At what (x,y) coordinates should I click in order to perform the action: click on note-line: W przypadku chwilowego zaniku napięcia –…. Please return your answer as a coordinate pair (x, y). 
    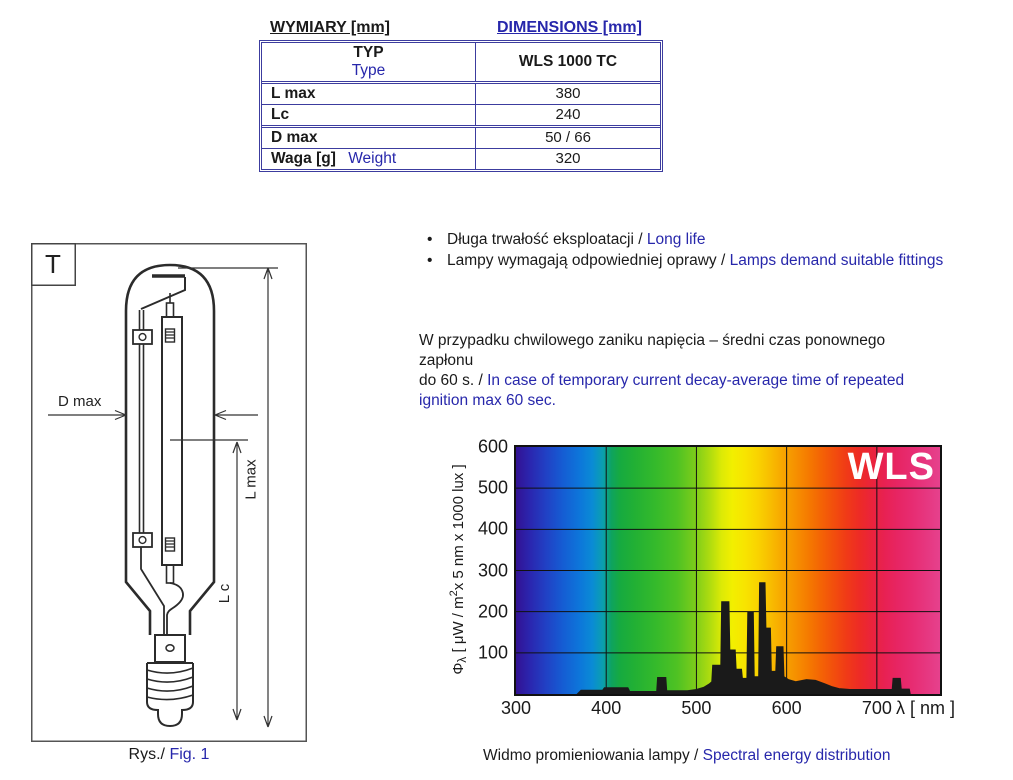
    Looking at the image, I should click on (652, 340).